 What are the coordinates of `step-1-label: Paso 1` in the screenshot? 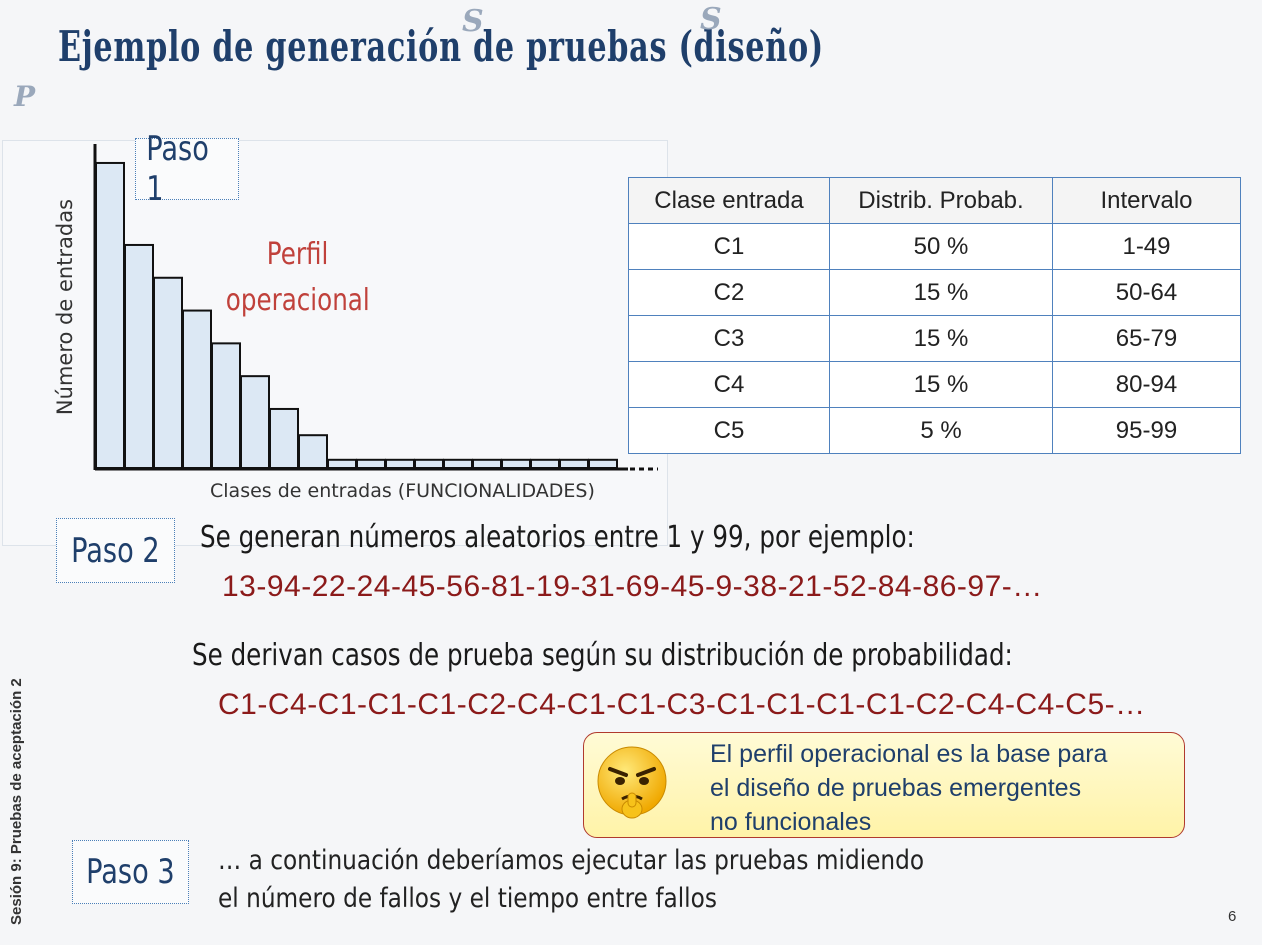 It's located at (187, 169).